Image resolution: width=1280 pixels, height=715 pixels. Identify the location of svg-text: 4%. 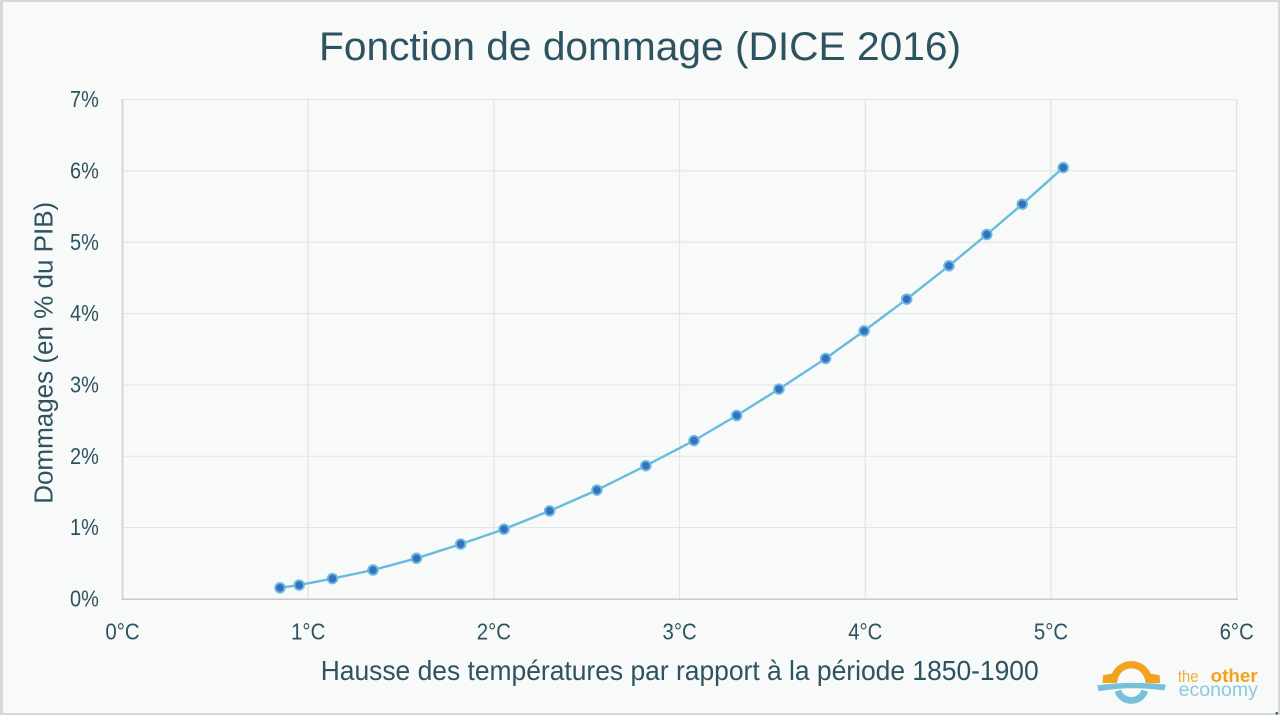
(84, 313).